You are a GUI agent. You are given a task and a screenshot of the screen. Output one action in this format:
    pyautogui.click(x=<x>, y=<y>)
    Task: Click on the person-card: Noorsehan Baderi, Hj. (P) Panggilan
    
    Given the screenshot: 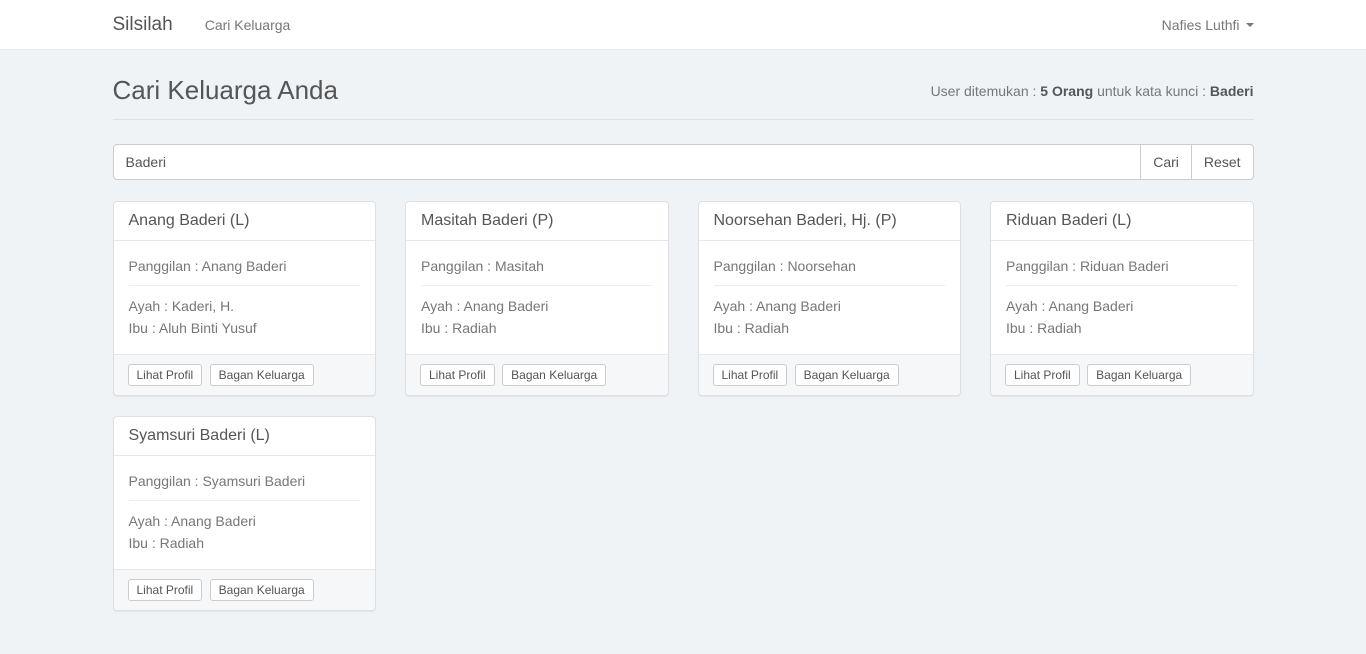 What is the action you would take?
    pyautogui.click(x=829, y=298)
    